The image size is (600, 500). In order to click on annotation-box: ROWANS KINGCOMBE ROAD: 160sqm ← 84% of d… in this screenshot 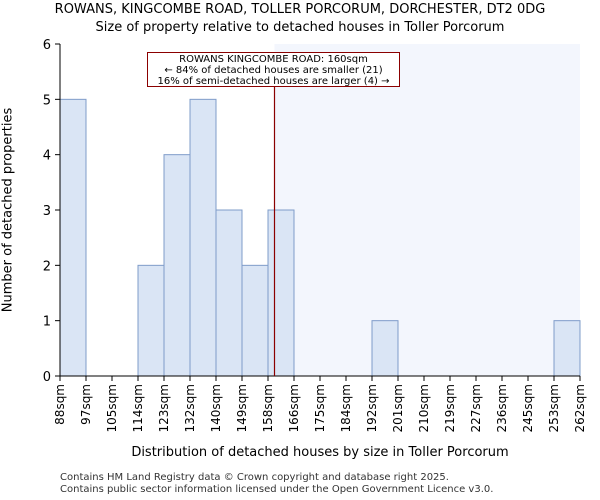, I will do `click(273, 69)`.